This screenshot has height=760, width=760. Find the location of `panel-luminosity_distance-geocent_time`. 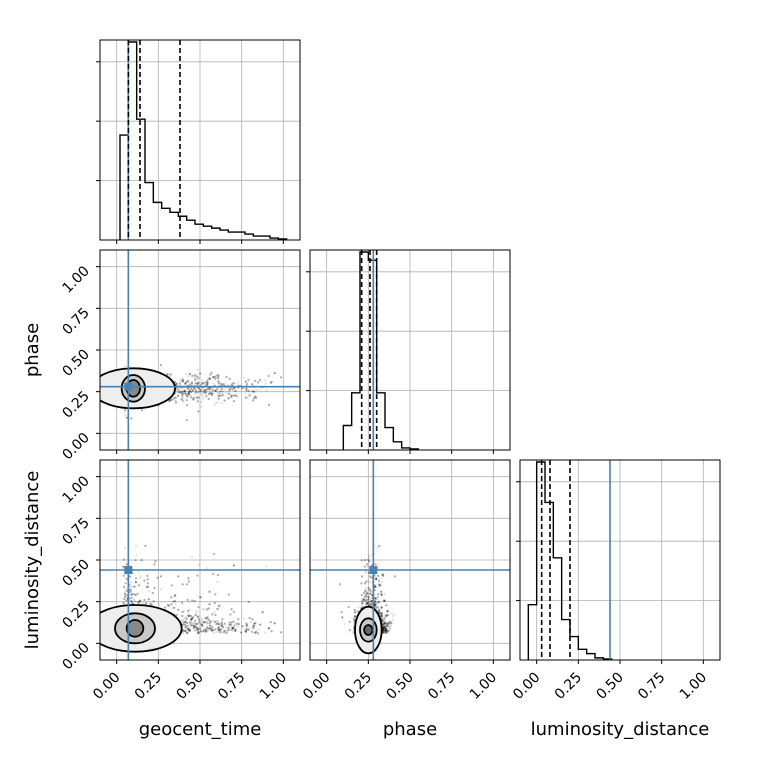

panel-luminosity_distance-geocent_time is located at coordinates (200, 560).